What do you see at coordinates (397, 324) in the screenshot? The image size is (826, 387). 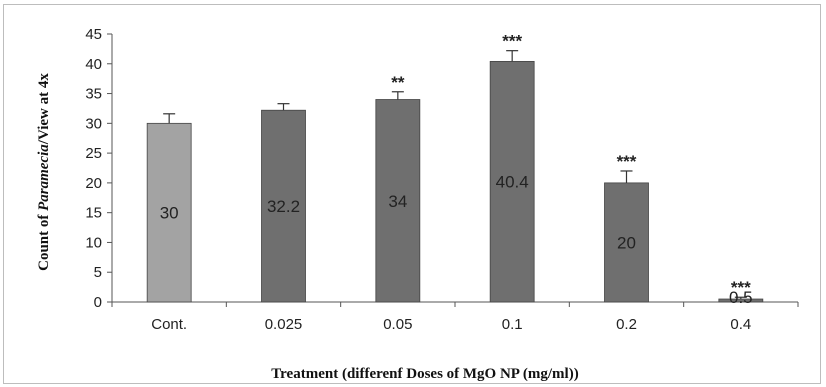 I see `x-tick-label: 0.05` at bounding box center [397, 324].